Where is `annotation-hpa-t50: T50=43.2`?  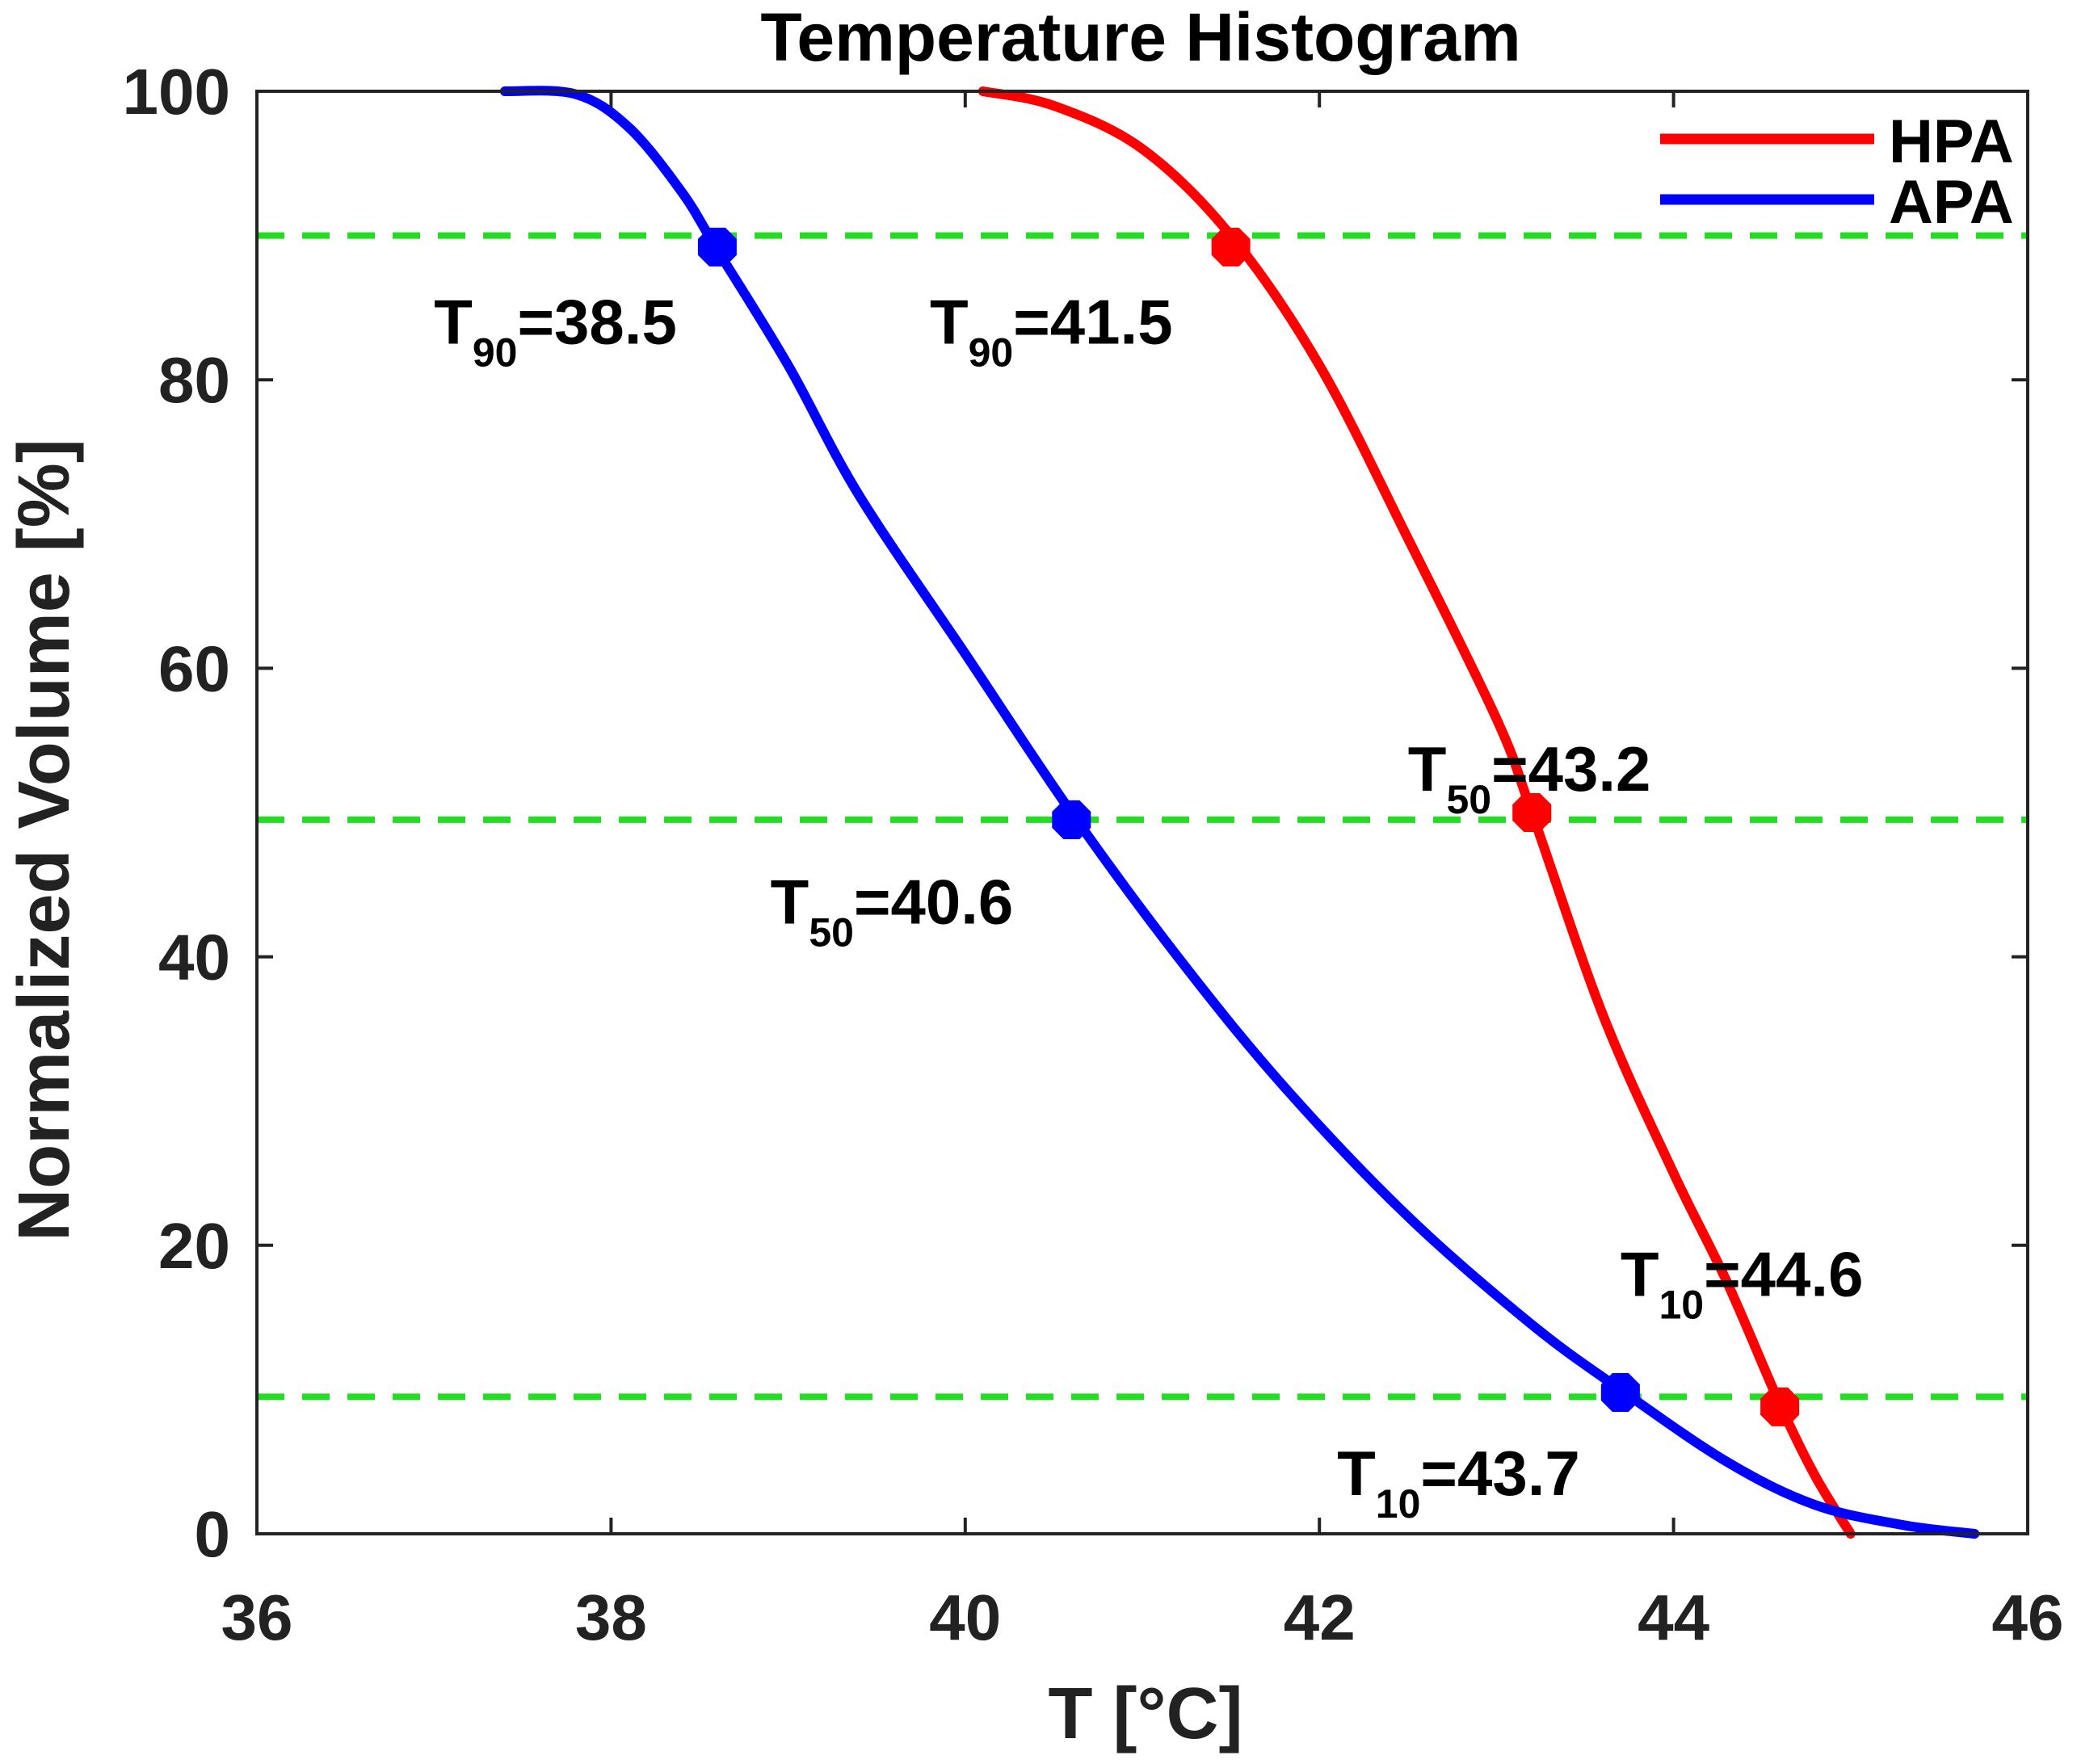
annotation-hpa-t50: T50=43.2 is located at coordinates (1529, 778).